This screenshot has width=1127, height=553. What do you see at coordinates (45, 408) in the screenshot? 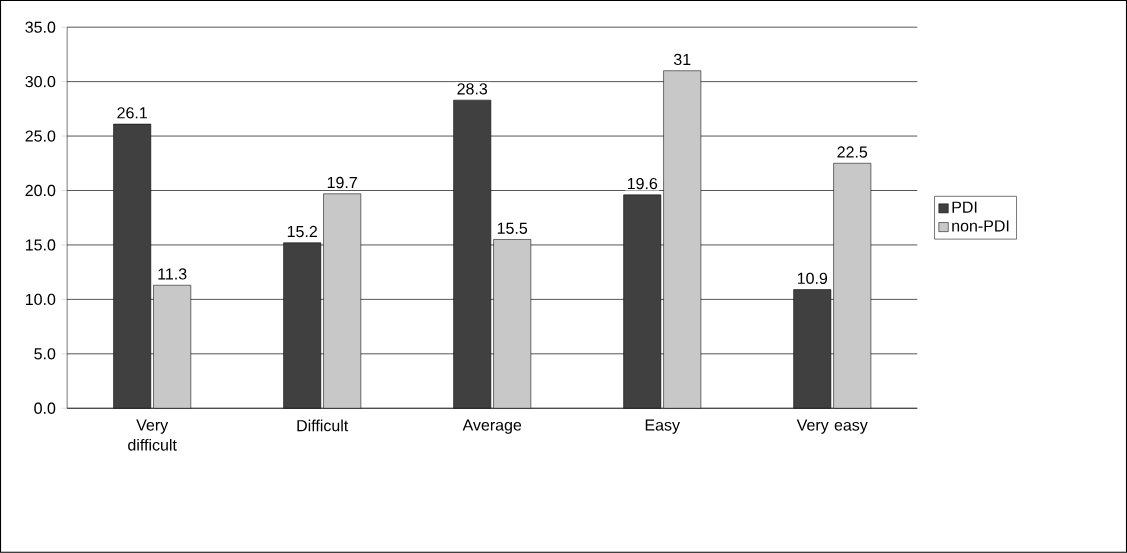
I see `y-tick-label: 0.0` at bounding box center [45, 408].